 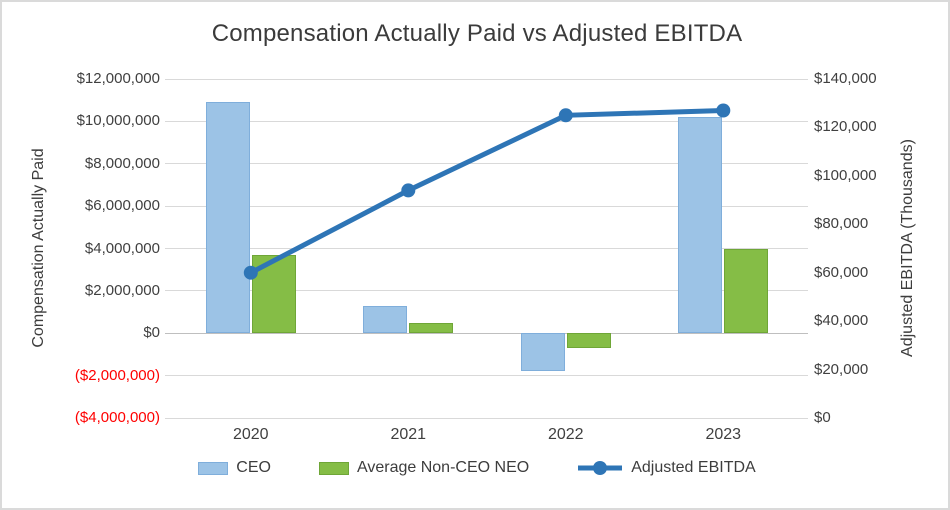 What do you see at coordinates (845, 127) in the screenshot?
I see `right-axis-tick: $120,000` at bounding box center [845, 127].